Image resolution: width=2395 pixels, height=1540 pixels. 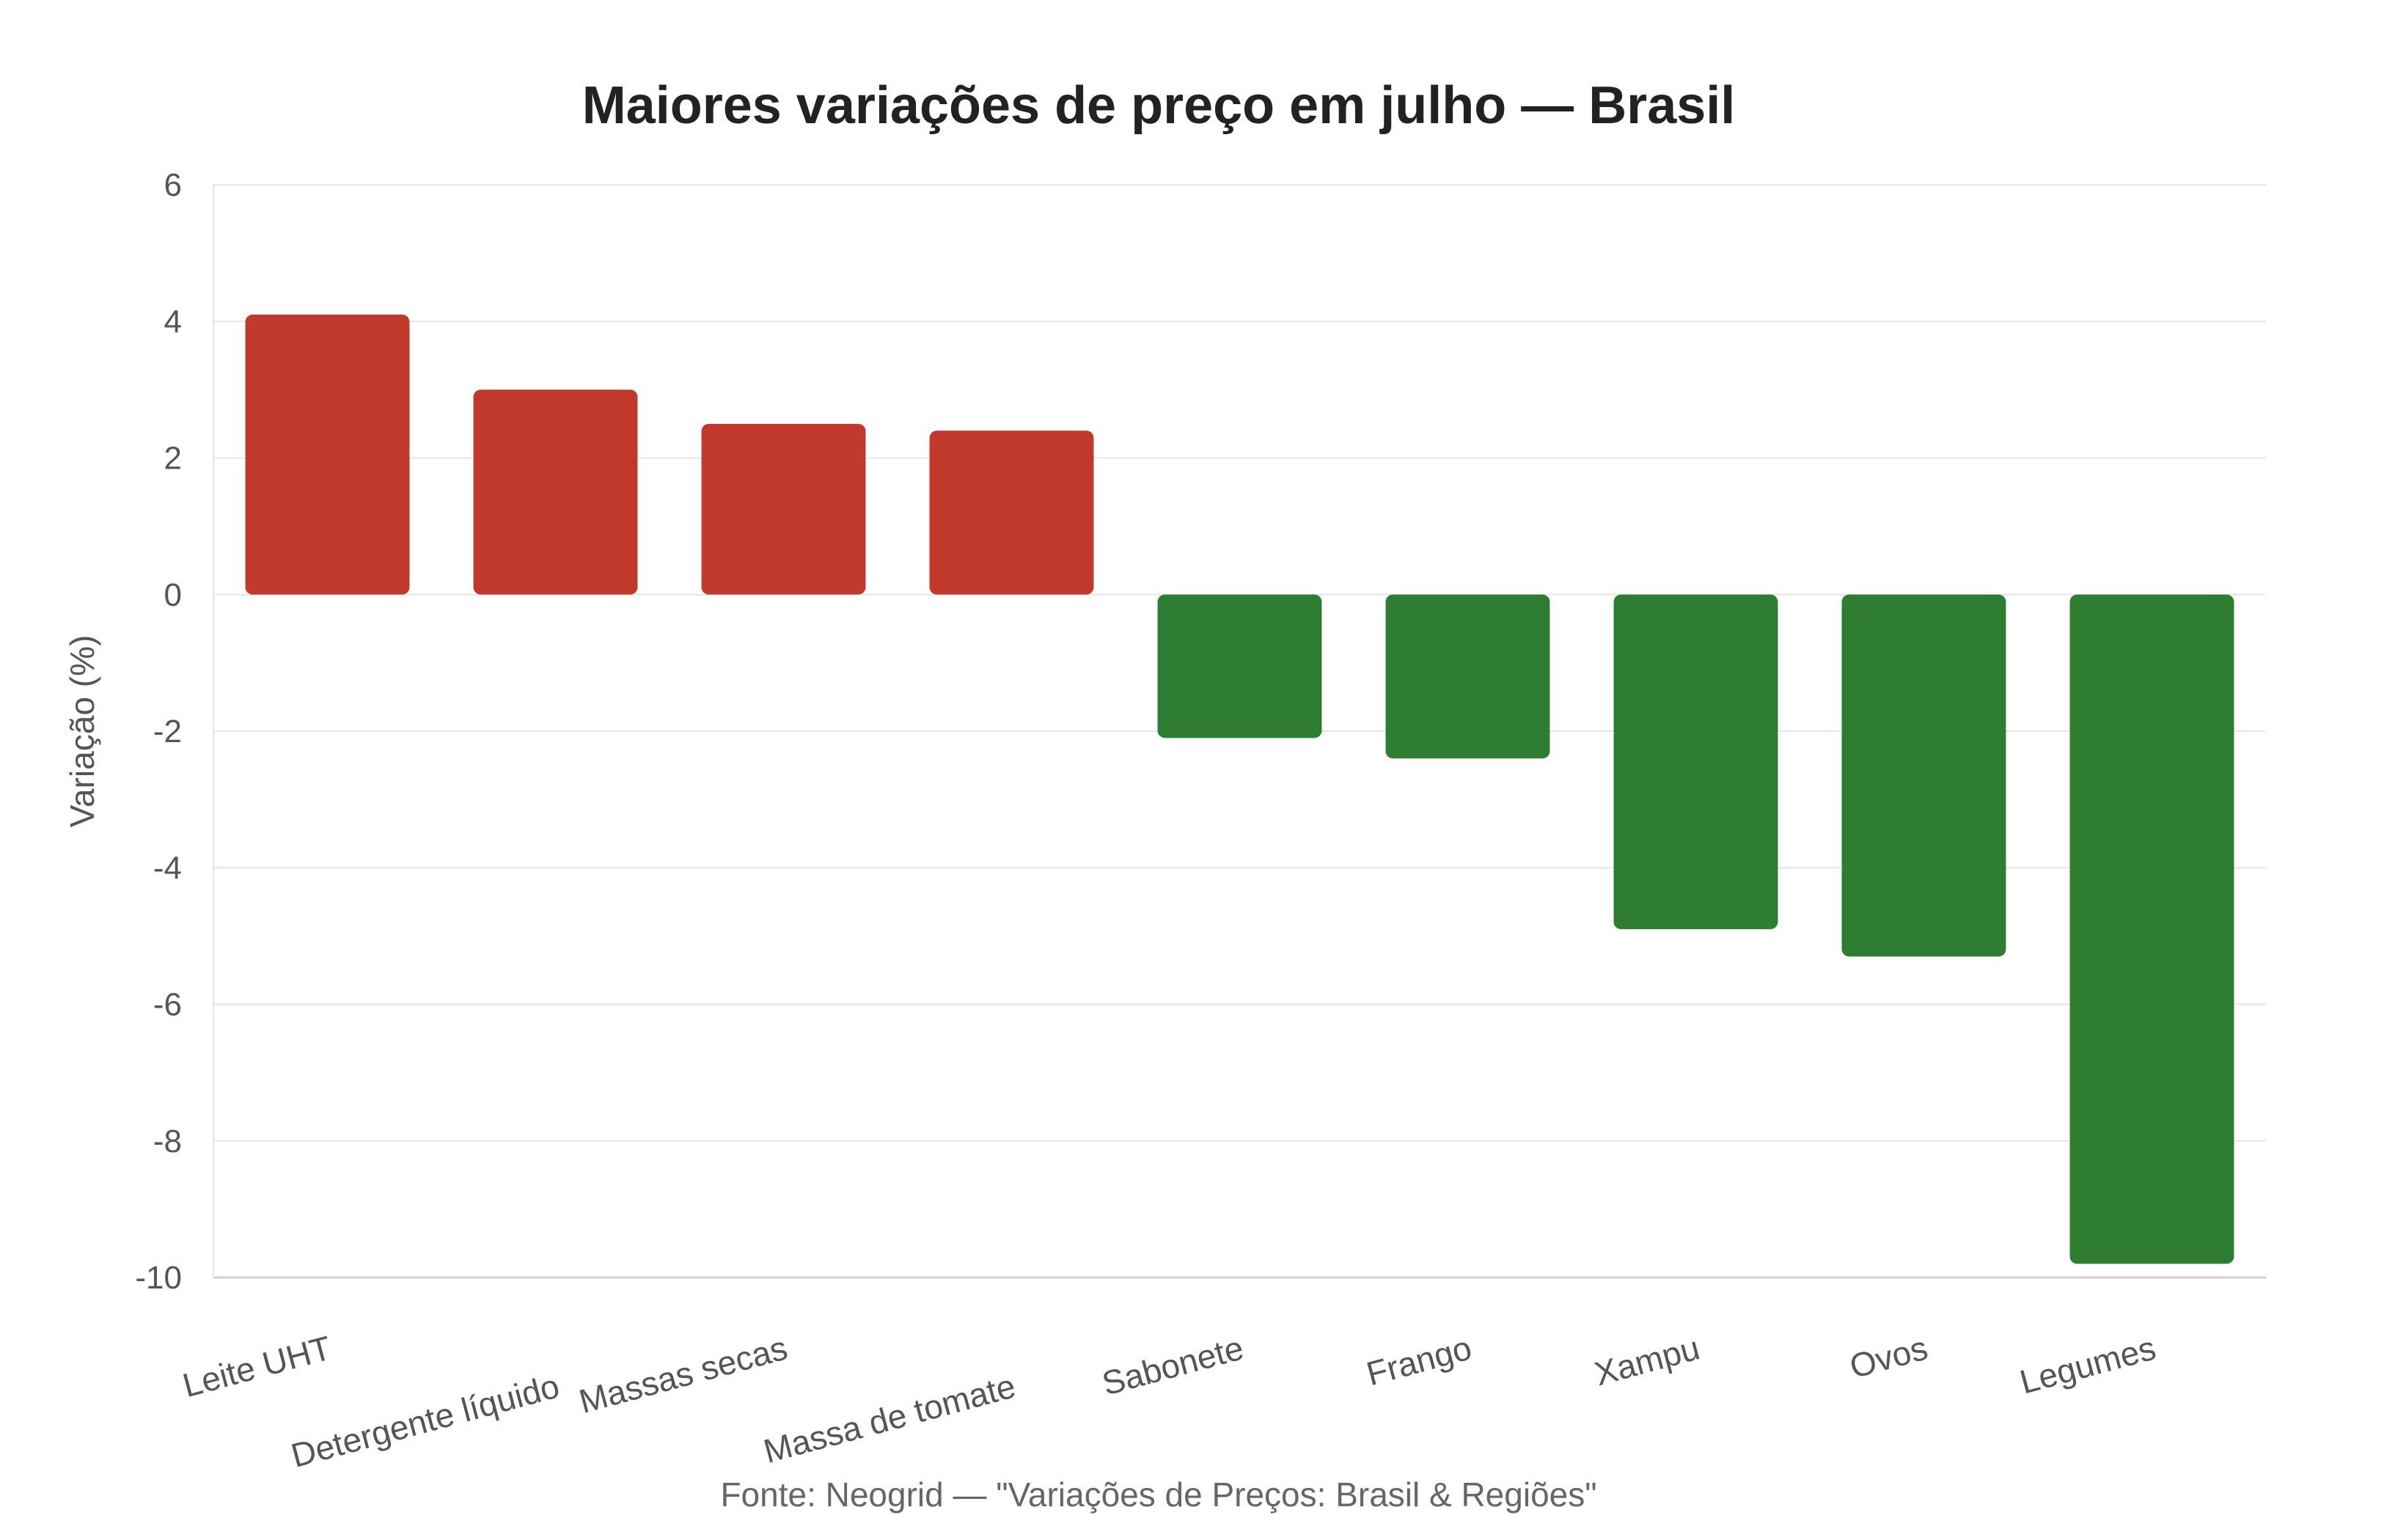 I want to click on y-tick-label: 0, so click(x=173, y=595).